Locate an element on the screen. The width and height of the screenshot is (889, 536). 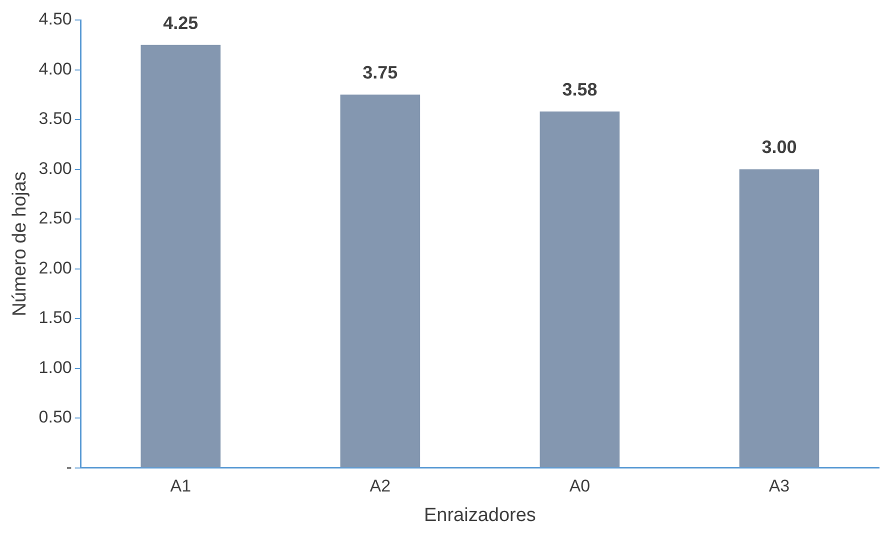
y-tick-label: 0.50 is located at coordinates (55, 417).